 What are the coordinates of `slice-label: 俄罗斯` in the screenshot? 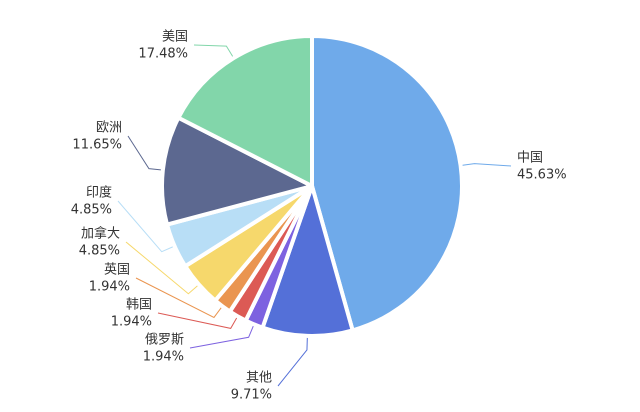 It's located at (164, 340).